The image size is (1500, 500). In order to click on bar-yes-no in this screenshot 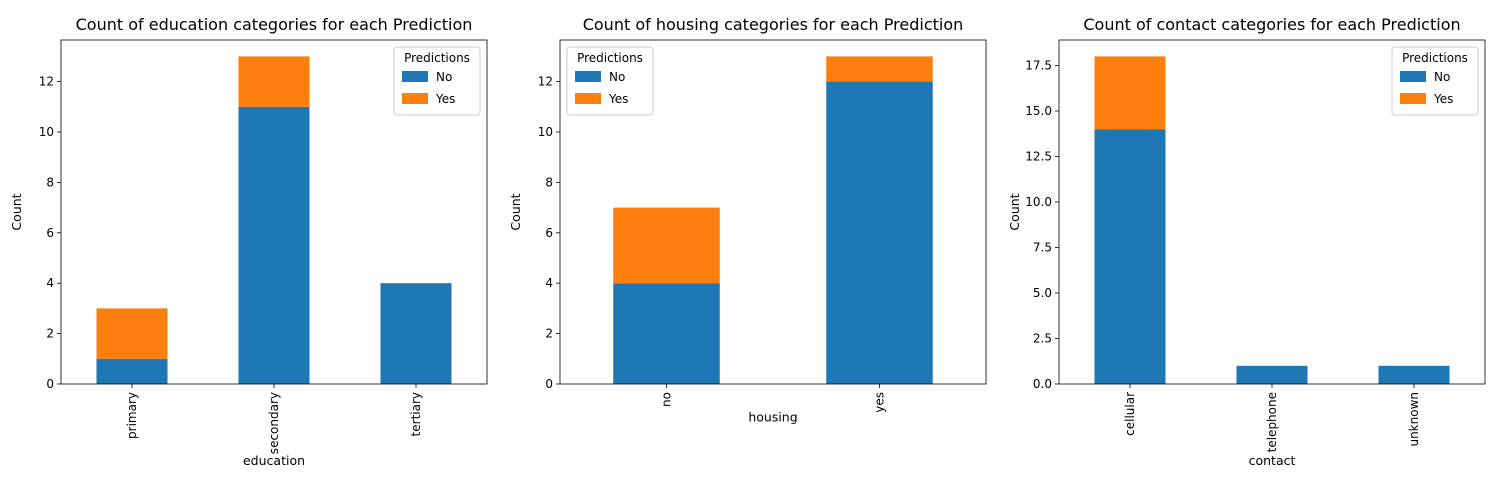, I will do `click(879, 232)`.